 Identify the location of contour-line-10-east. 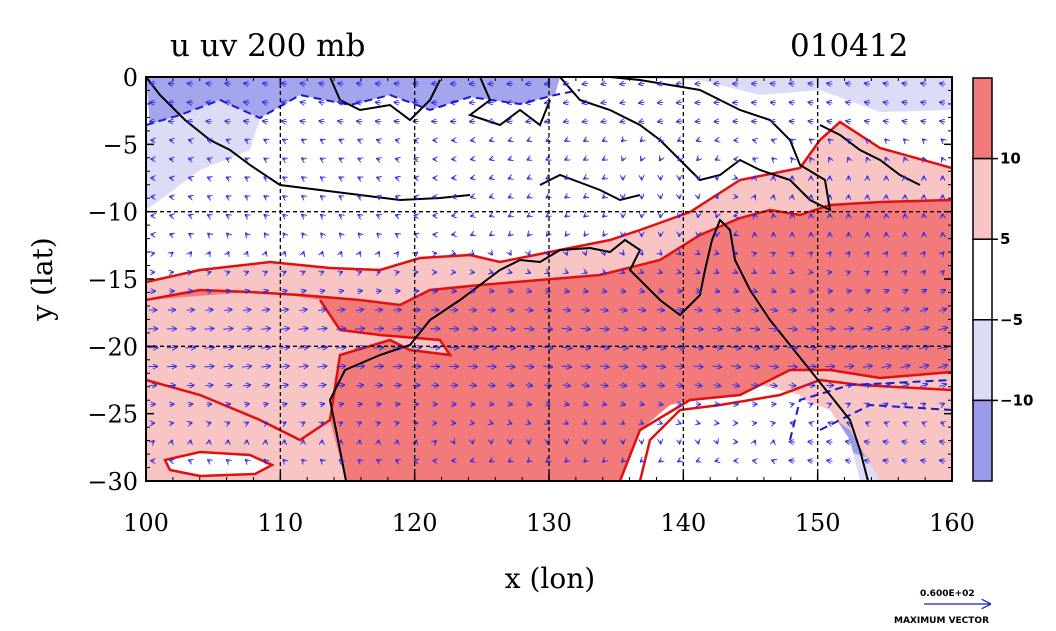
(785, 424).